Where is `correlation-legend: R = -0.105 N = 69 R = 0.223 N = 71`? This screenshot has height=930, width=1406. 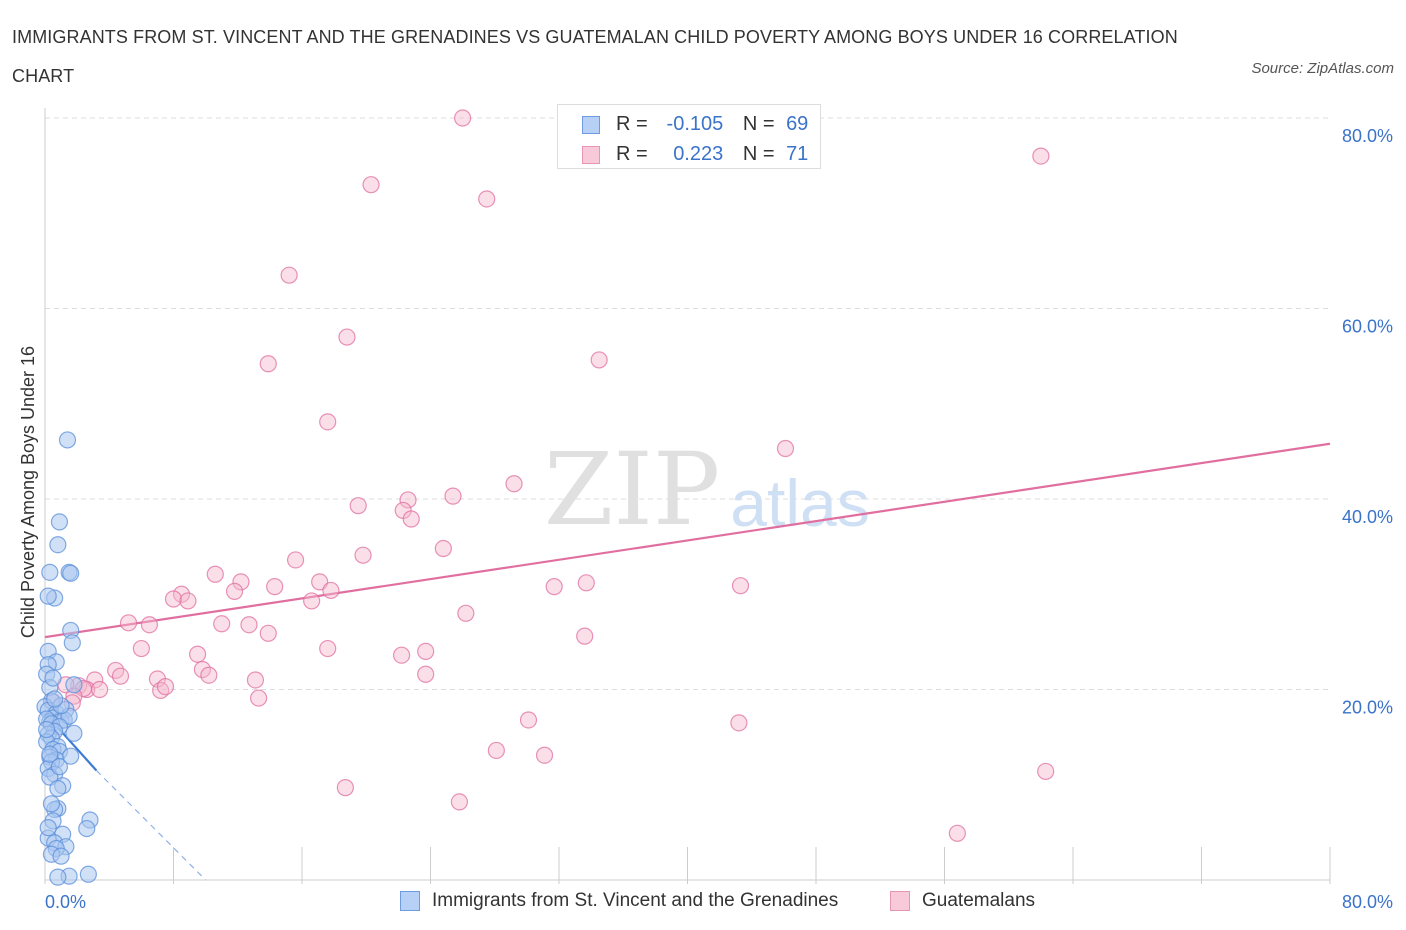
correlation-legend: R = -0.105 N = 69 R = 0.223 N = 71 is located at coordinates (689, 136).